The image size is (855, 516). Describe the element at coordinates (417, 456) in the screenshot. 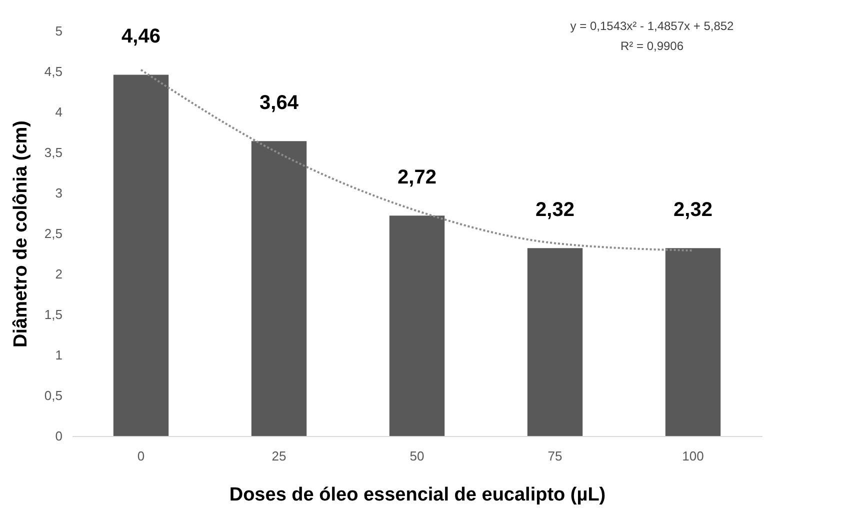

I see `x-tick-label: 50` at that location.